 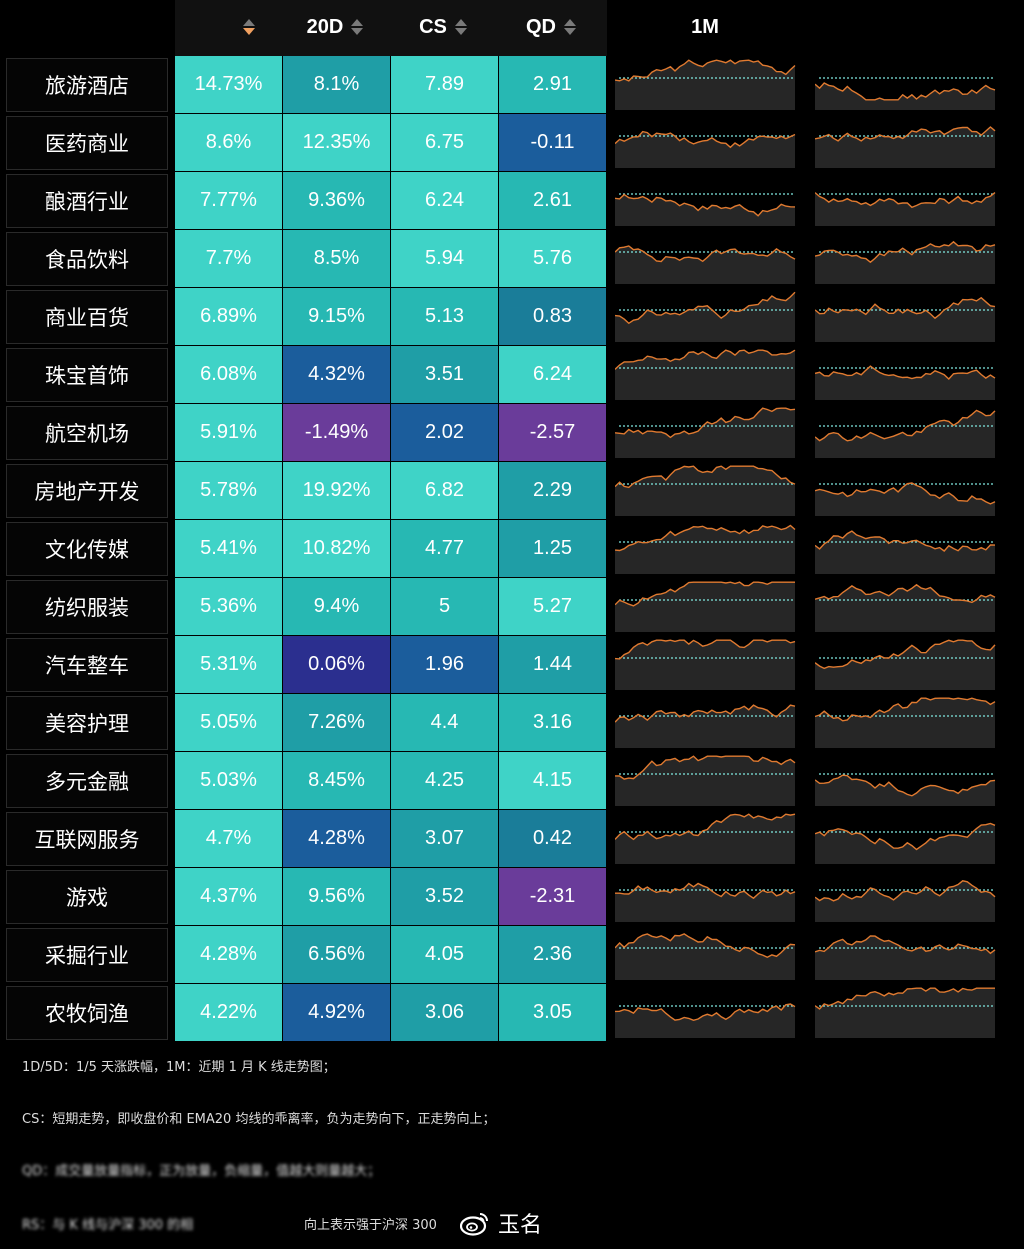 What do you see at coordinates (512, 839) in the screenshot?
I see `table-row: 互联网服务 4.7% 4.28% 3.07 0.42` at bounding box center [512, 839].